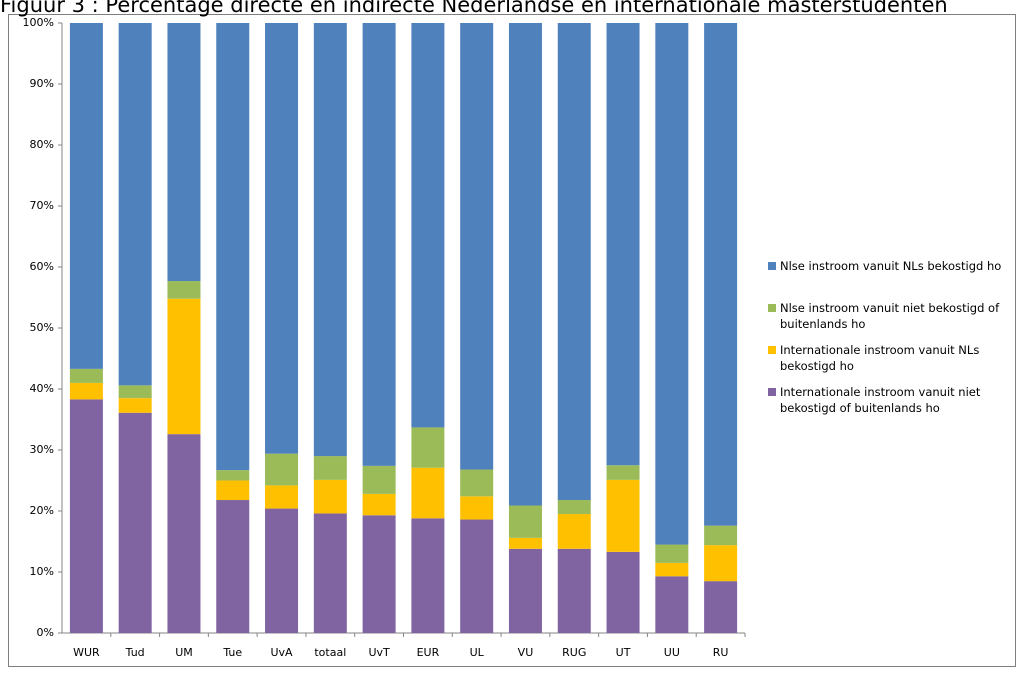  I want to click on y-tick-label: 90%, so click(42, 83).